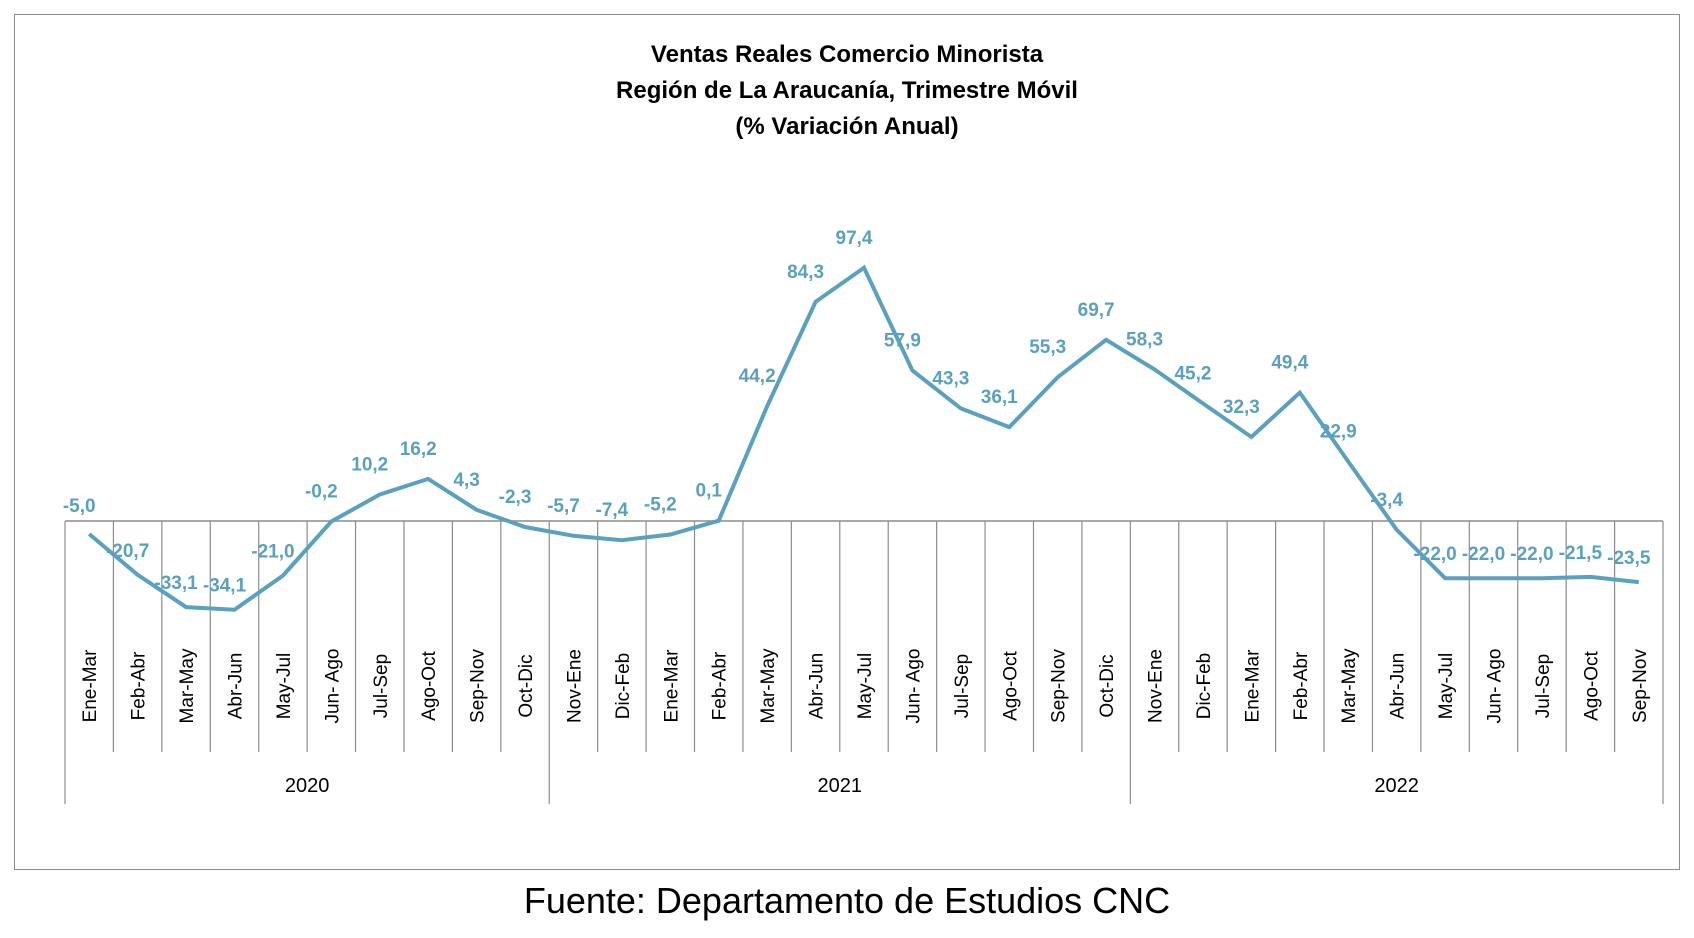 The height and width of the screenshot is (938, 1694). Describe the element at coordinates (999, 397) in the screenshot. I see `data-label: 36,1` at that location.